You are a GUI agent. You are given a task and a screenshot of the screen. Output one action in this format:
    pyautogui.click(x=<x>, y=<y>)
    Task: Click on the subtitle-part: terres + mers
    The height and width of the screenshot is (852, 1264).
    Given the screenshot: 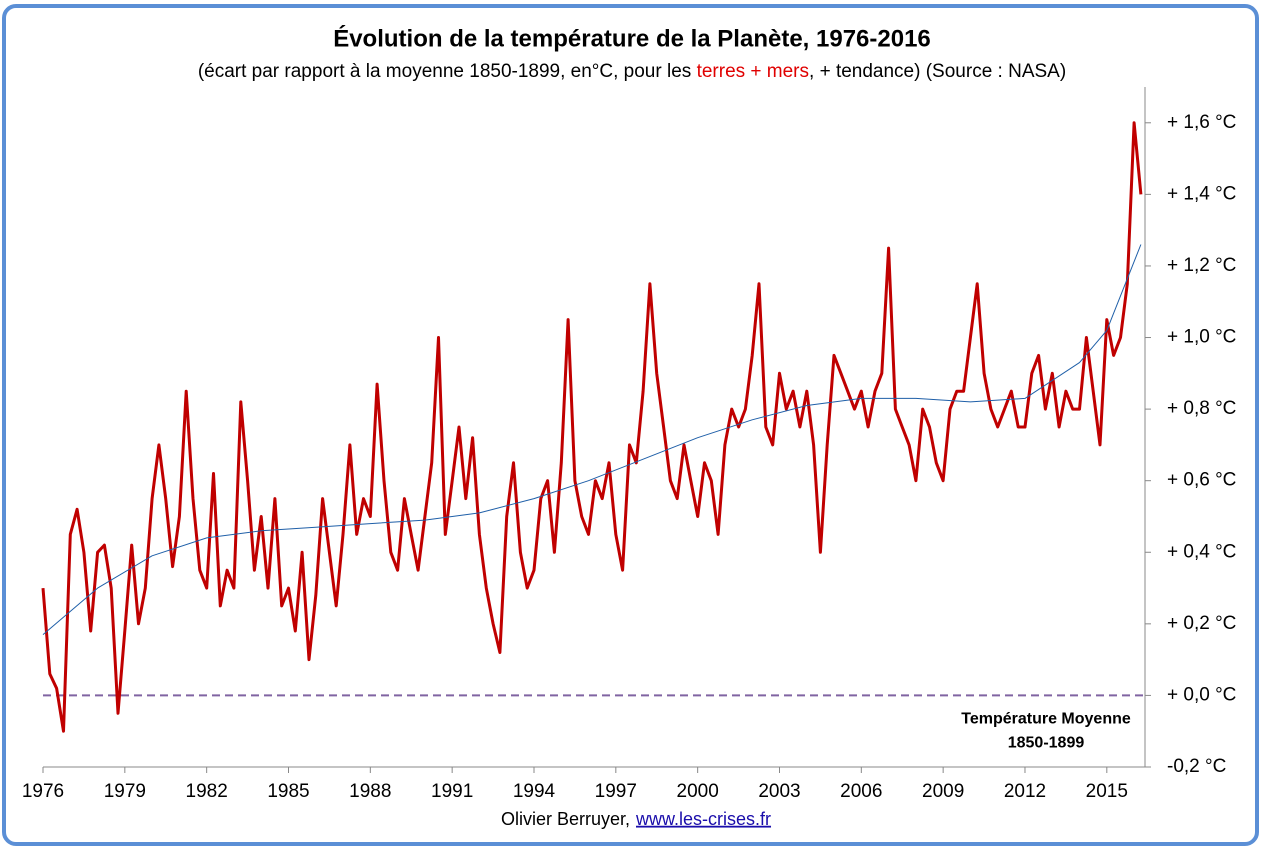 What is the action you would take?
    pyautogui.click(x=753, y=71)
    